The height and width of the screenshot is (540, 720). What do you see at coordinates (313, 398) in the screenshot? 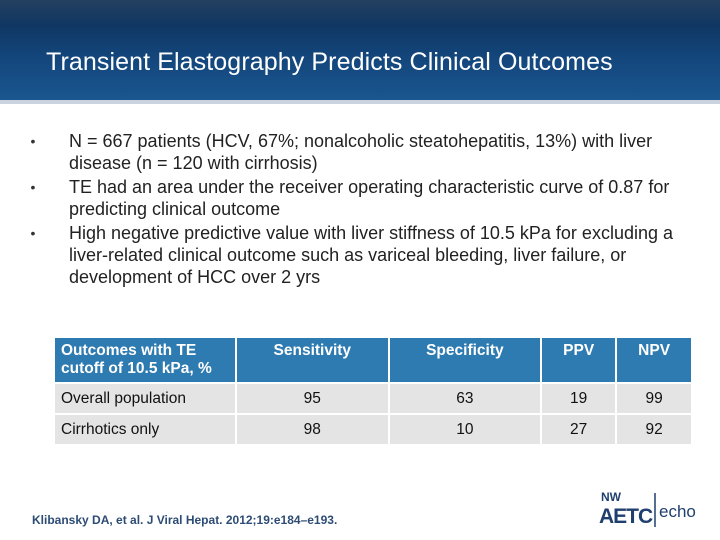
I see `table-cell: 95` at bounding box center [313, 398].